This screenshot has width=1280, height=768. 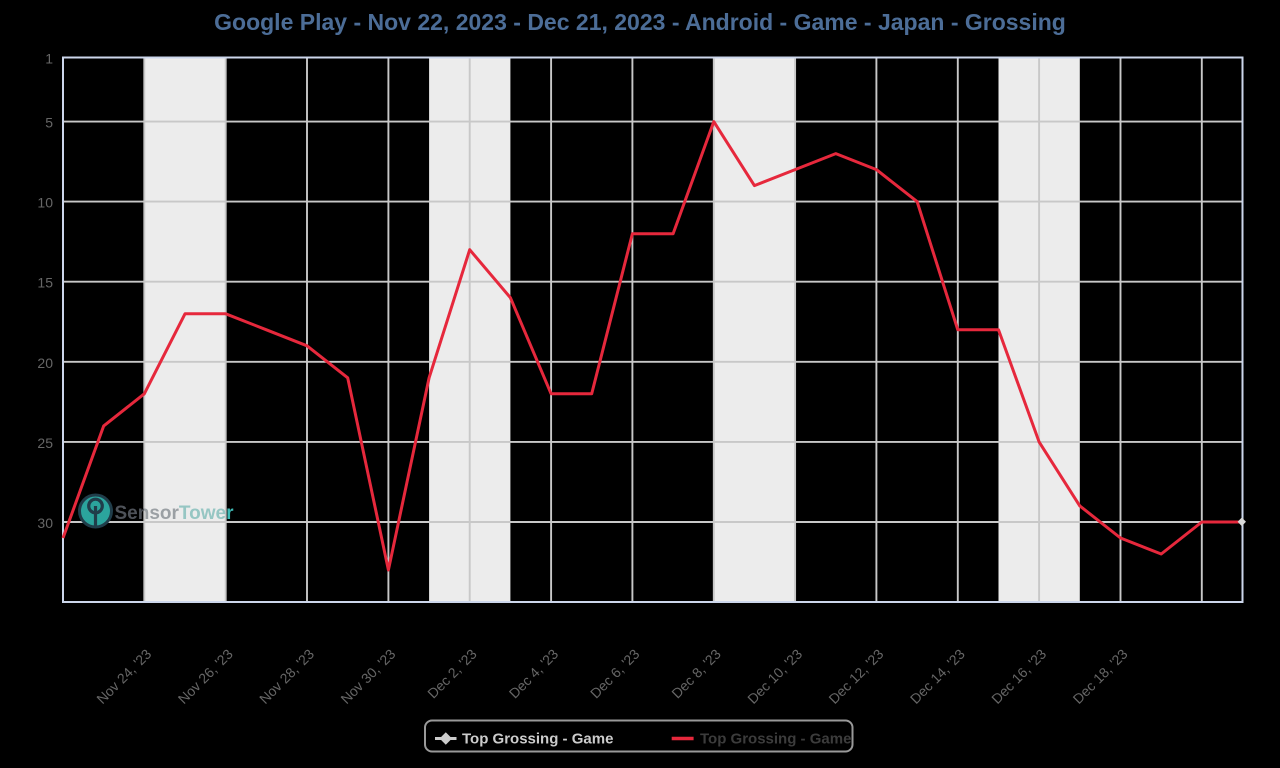 What do you see at coordinates (45, 203) in the screenshot?
I see `svg-text: 10` at bounding box center [45, 203].